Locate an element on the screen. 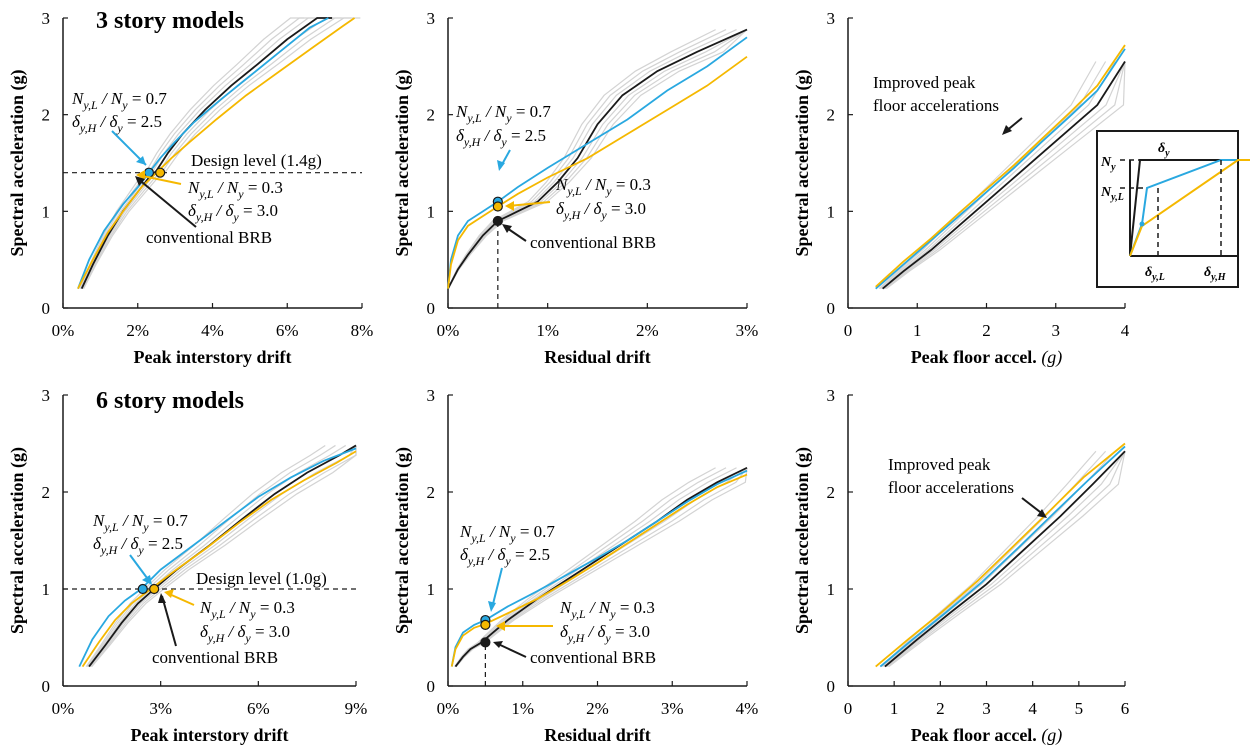  x-tick-label: 9% is located at coordinates (356, 708).